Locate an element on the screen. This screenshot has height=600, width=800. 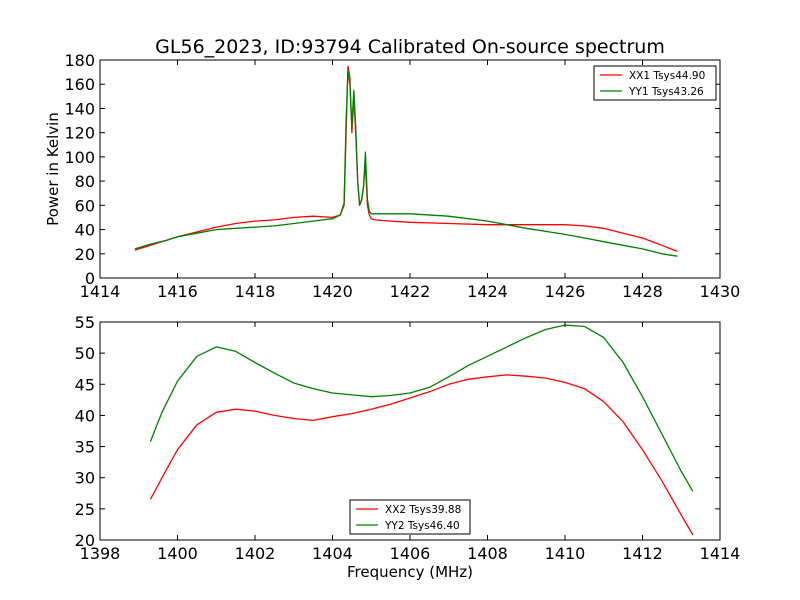
x-tick-label: 1412 is located at coordinates (642, 553).